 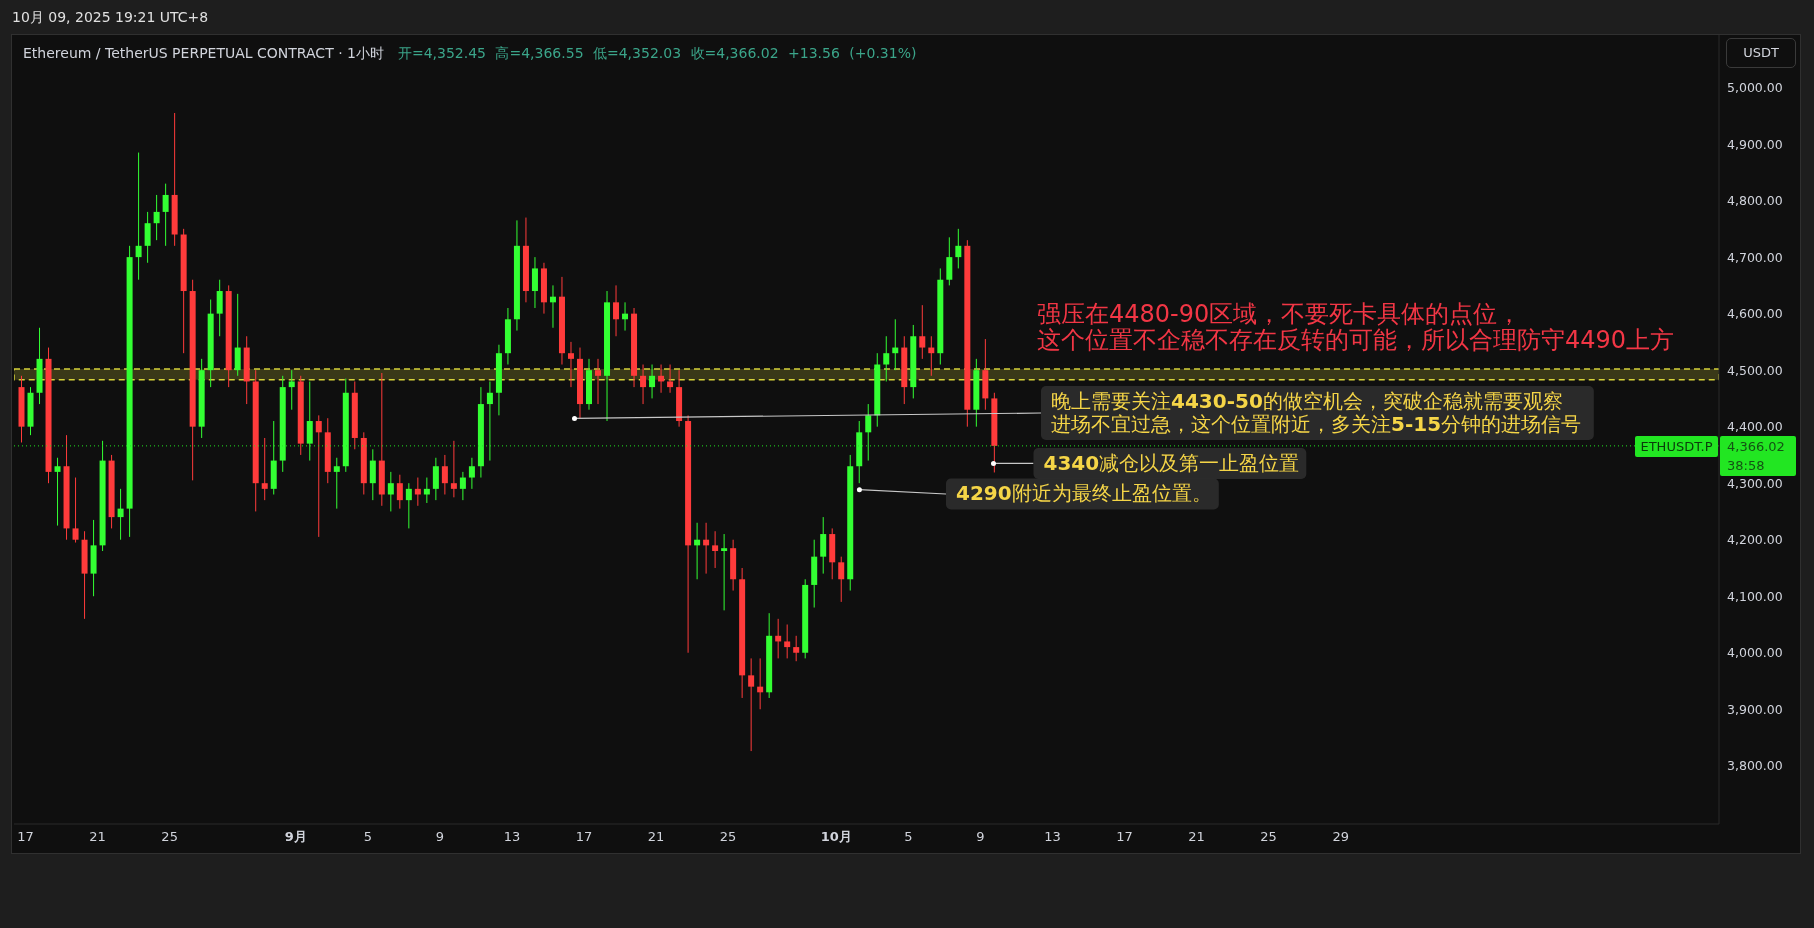 What do you see at coordinates (1755, 257) in the screenshot?
I see `y-tick-label: 4,700.00` at bounding box center [1755, 257].